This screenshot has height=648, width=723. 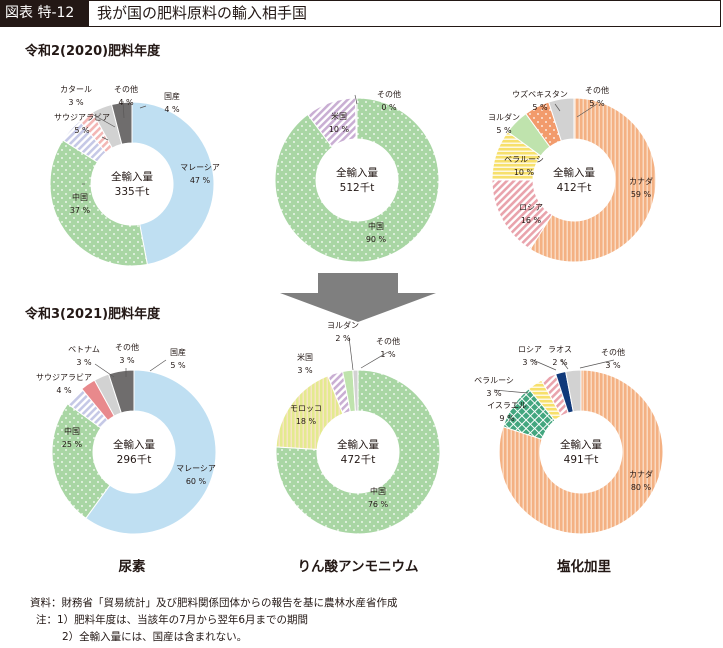 I want to click on slice-name-5-1: 中国, so click(x=378, y=491).